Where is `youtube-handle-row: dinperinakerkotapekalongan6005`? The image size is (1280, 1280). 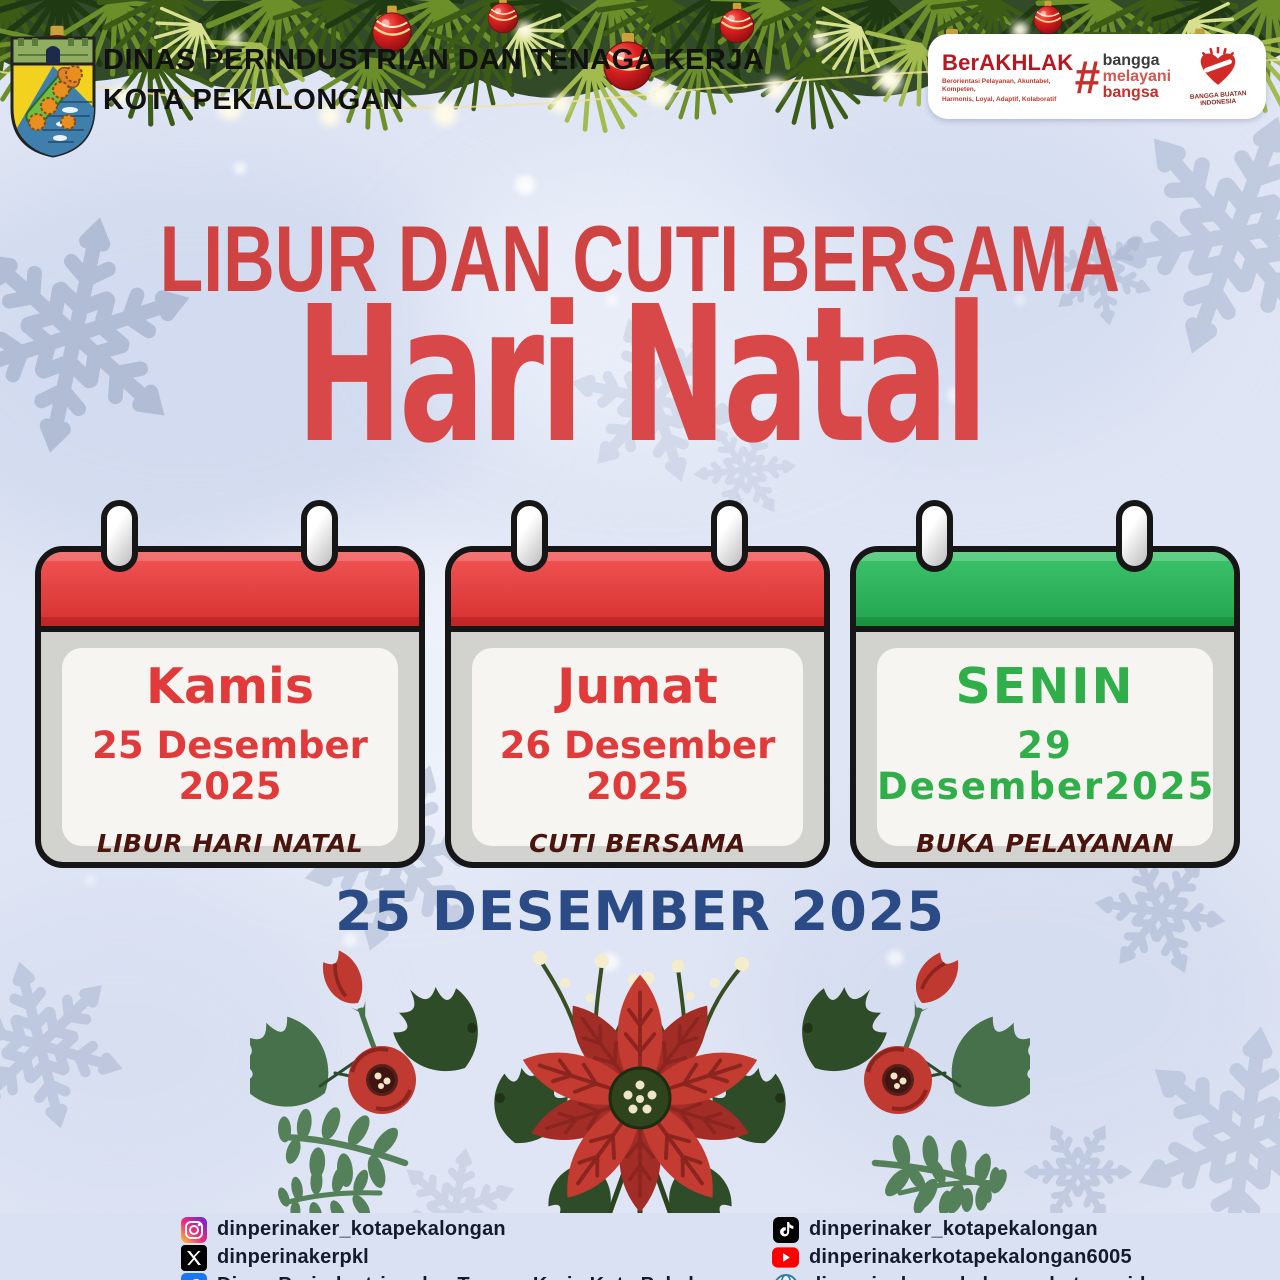 youtube-handle-row: dinperinakerkotapekalongan6005 is located at coordinates (959, 1257).